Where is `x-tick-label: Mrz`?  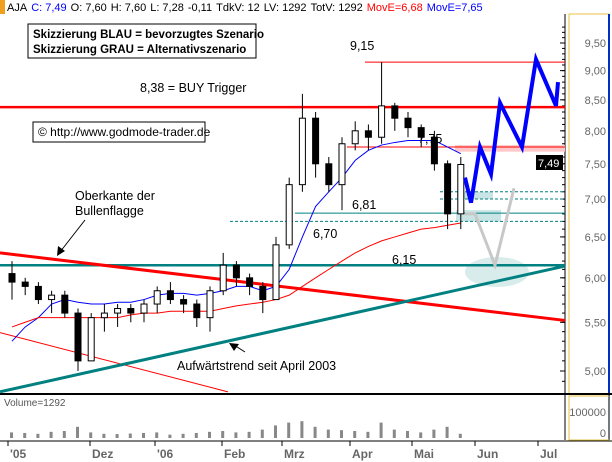 x-tick-label: Mrz is located at coordinates (294, 454).